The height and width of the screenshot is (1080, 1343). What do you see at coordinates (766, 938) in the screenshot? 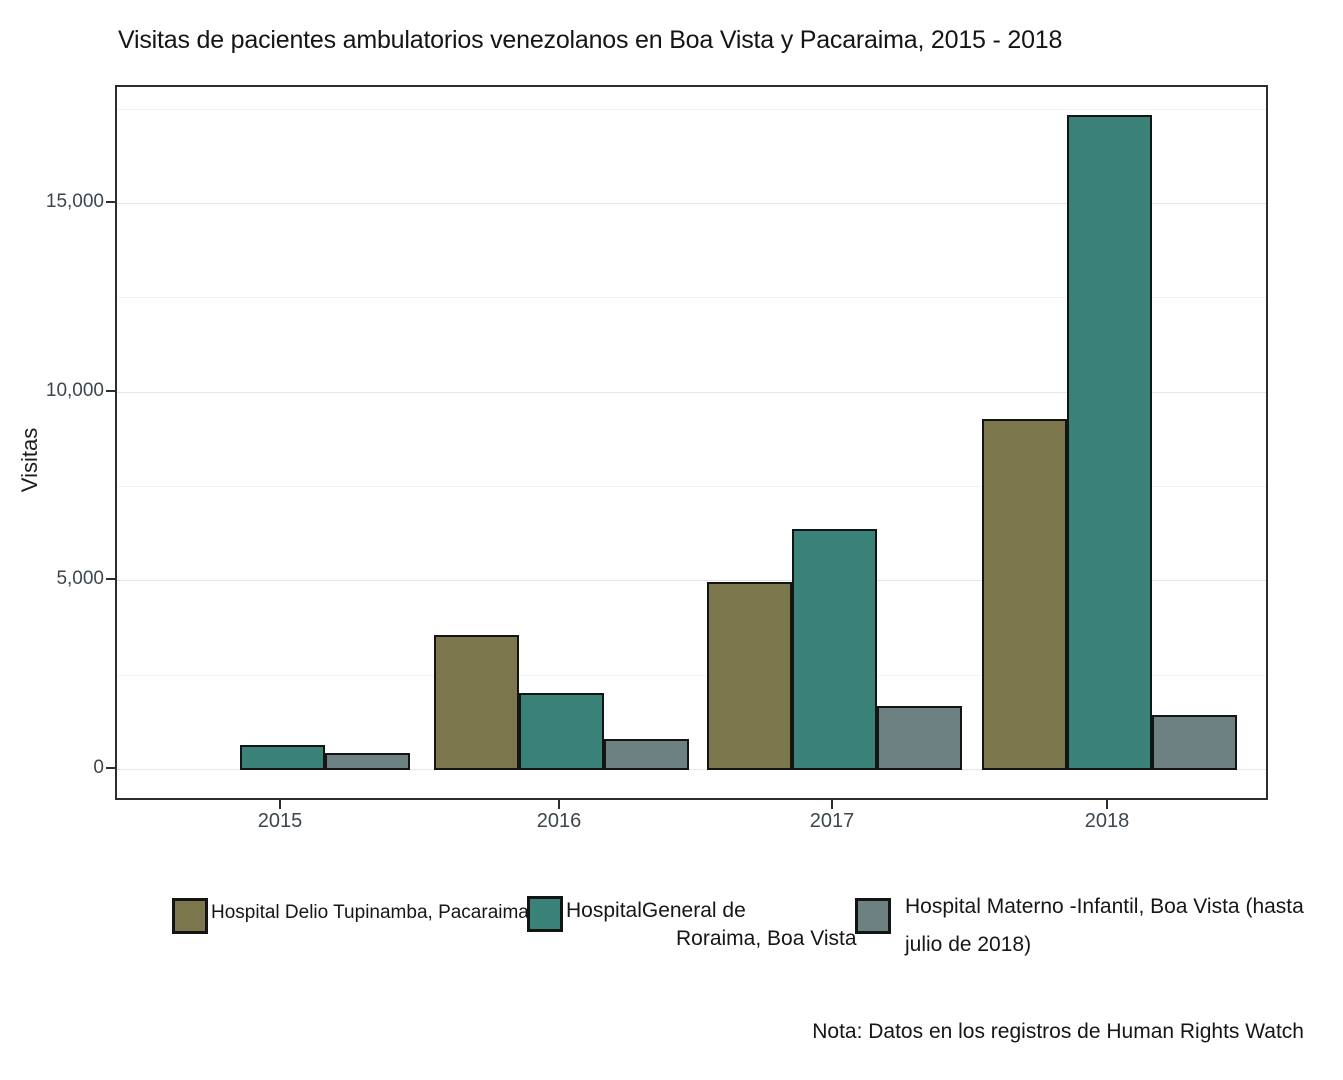
I see `legend-label-line: Roraima, Boa Vista` at bounding box center [766, 938].